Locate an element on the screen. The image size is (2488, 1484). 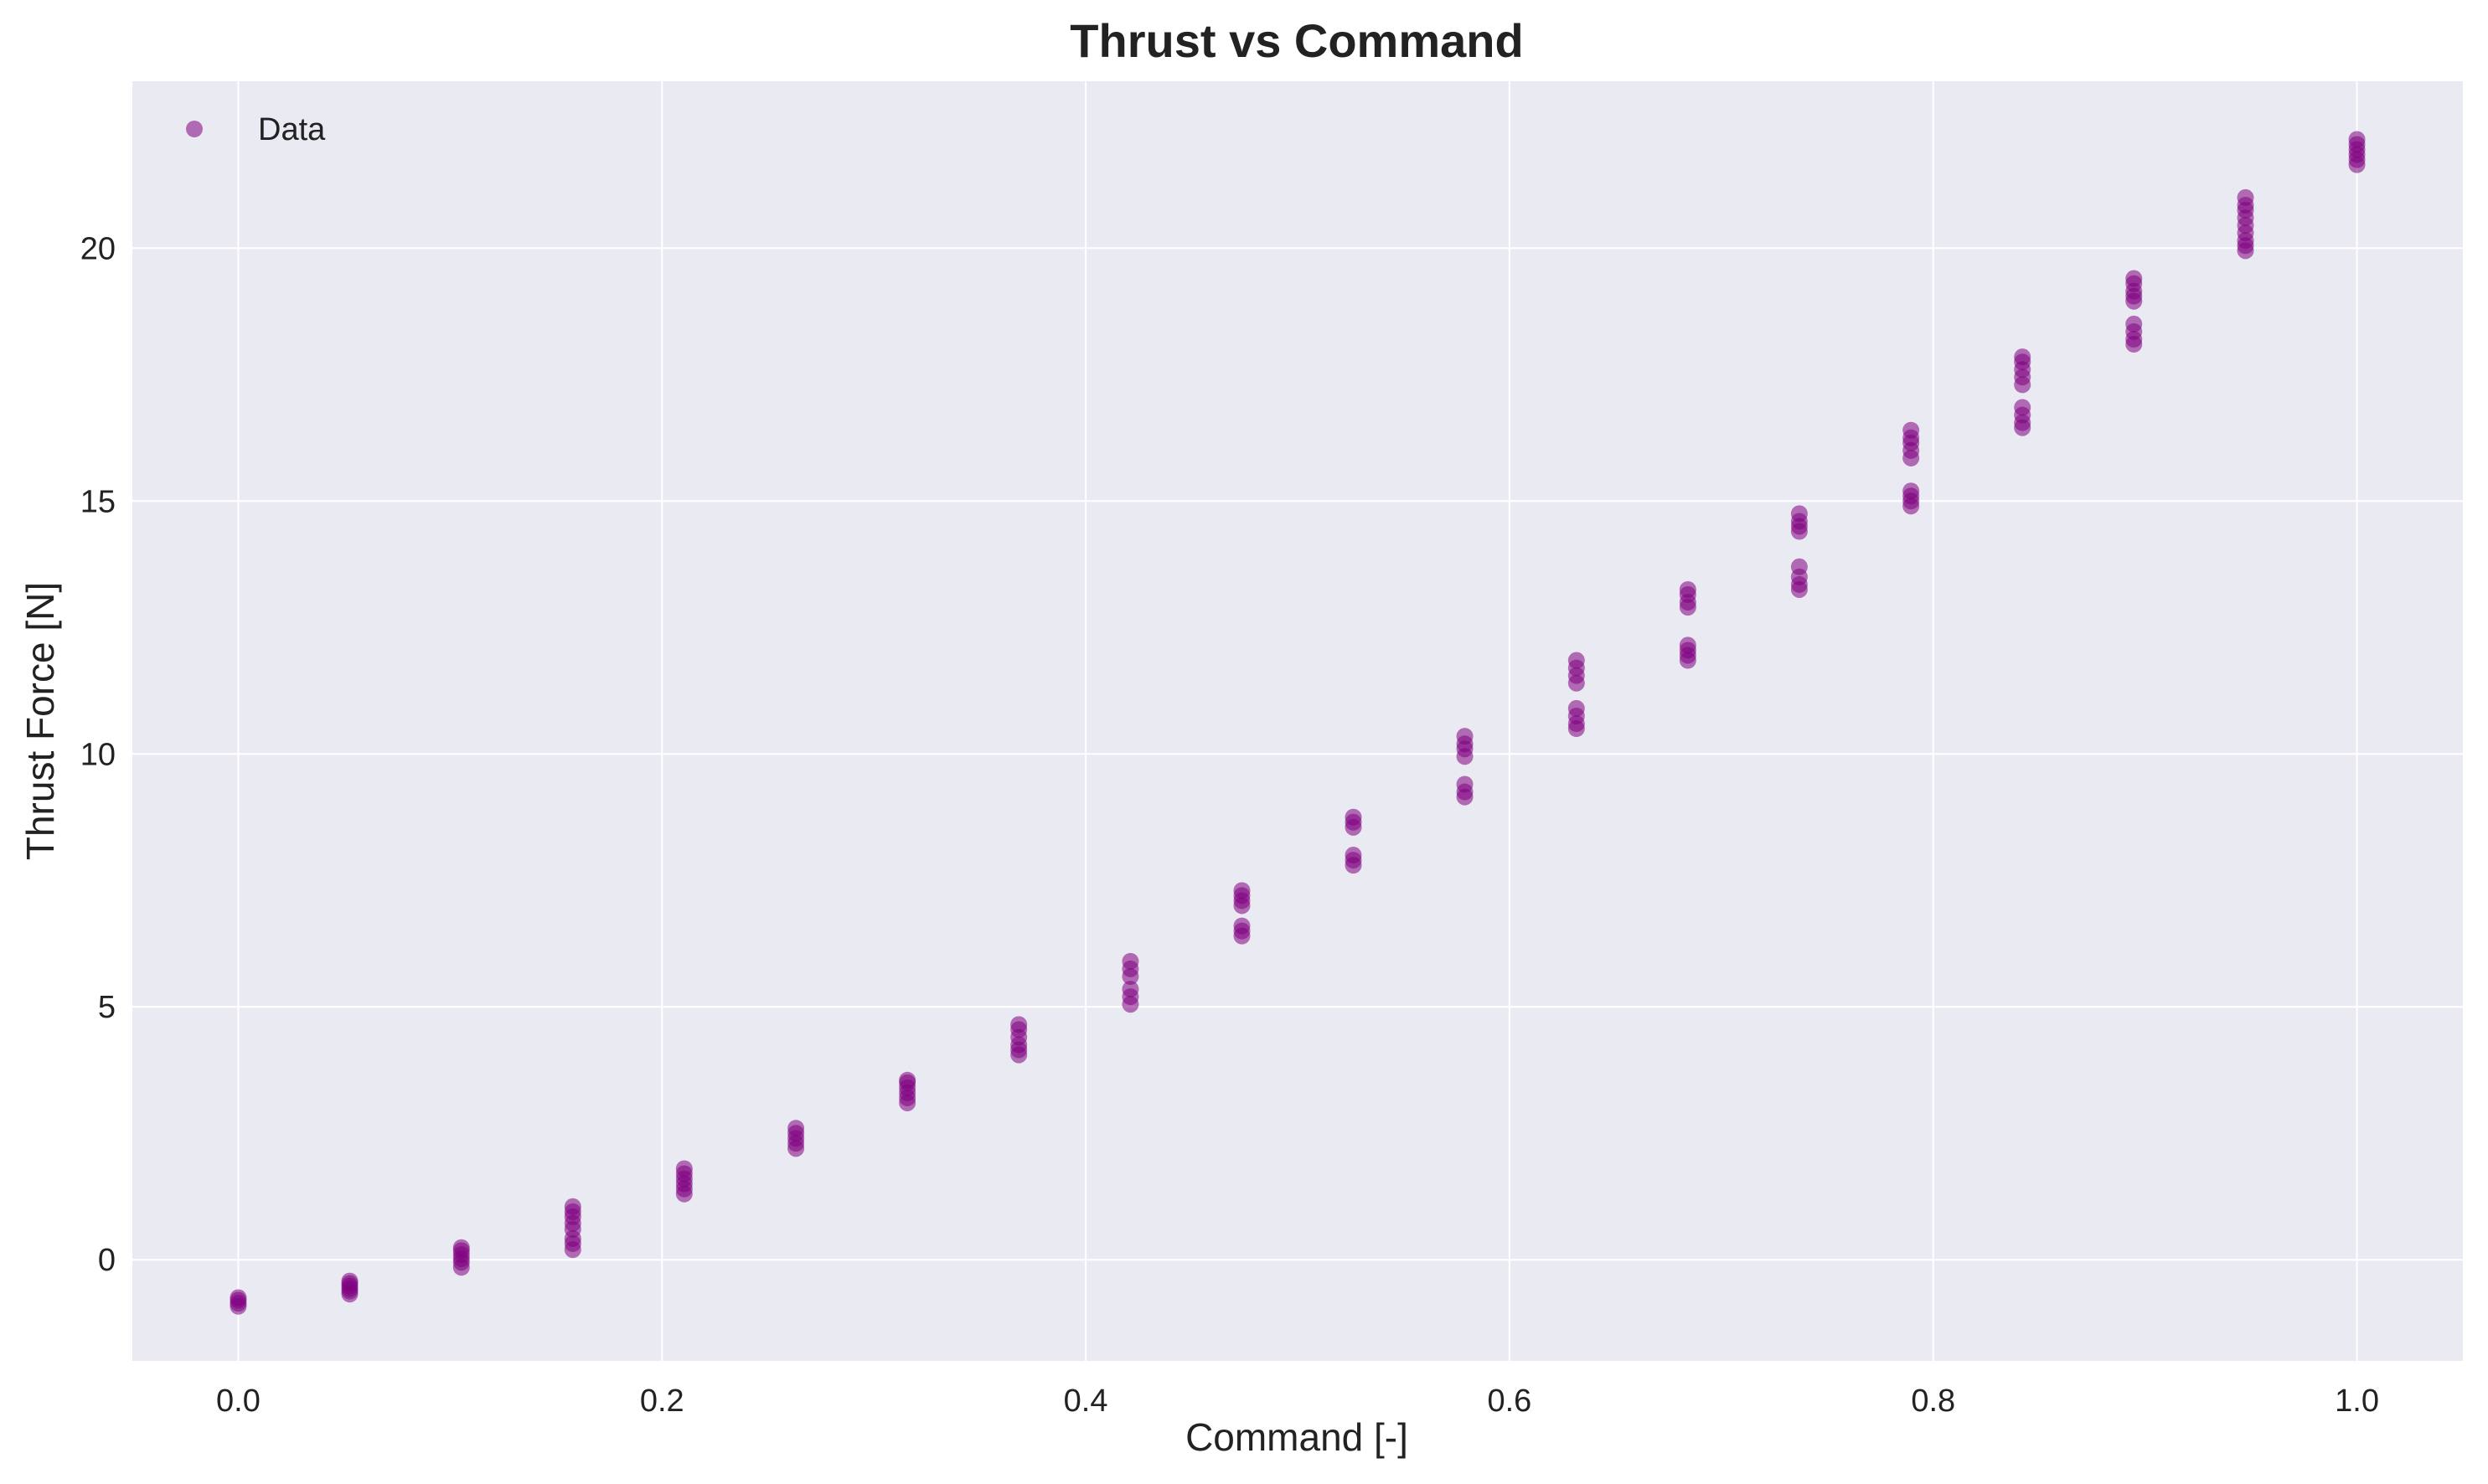
y-tick-label: 15 is located at coordinates (98, 501).